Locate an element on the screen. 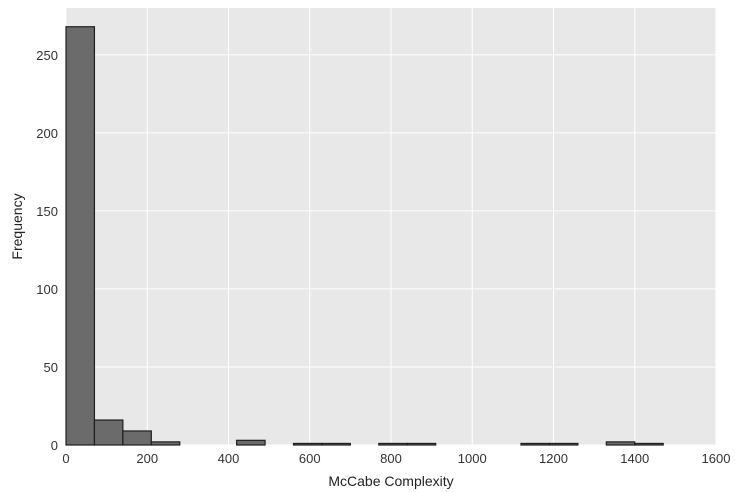  x-axis-label: McCabe Complexity is located at coordinates (390, 481).